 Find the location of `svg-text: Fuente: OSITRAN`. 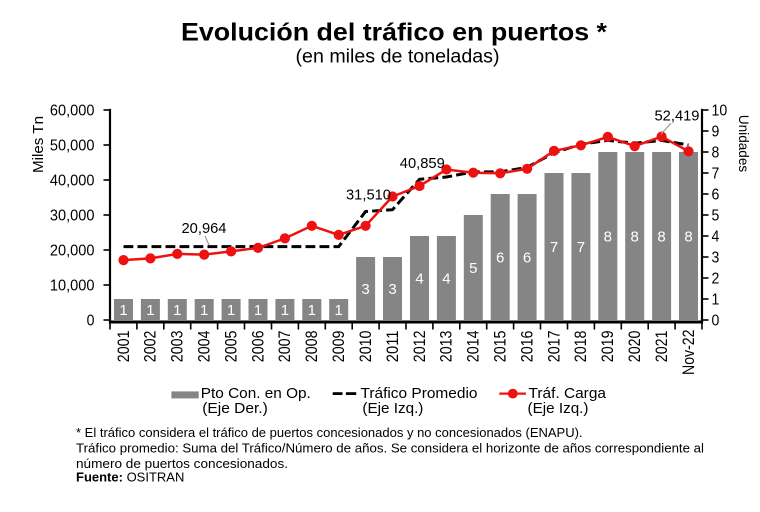

svg-text: Fuente: OSITRAN is located at coordinates (130, 477).